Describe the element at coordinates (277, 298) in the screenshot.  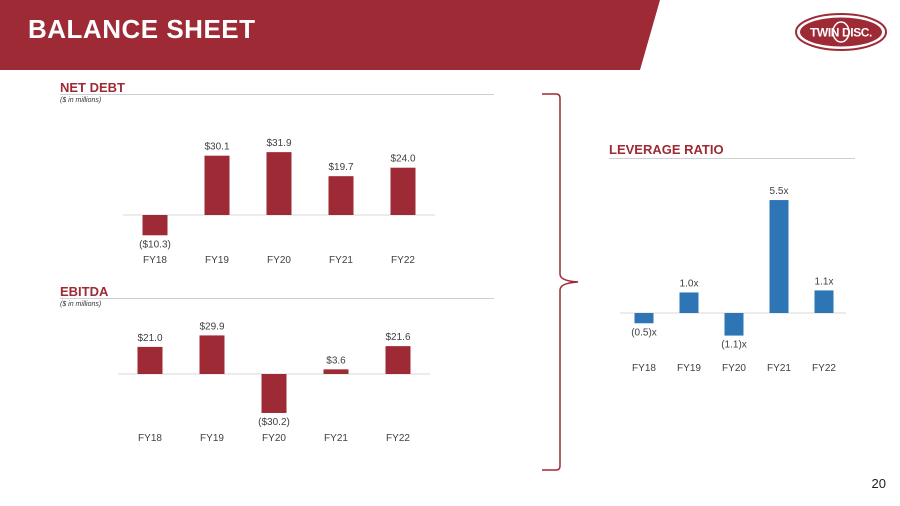
I see `ebitda-divider` at that location.